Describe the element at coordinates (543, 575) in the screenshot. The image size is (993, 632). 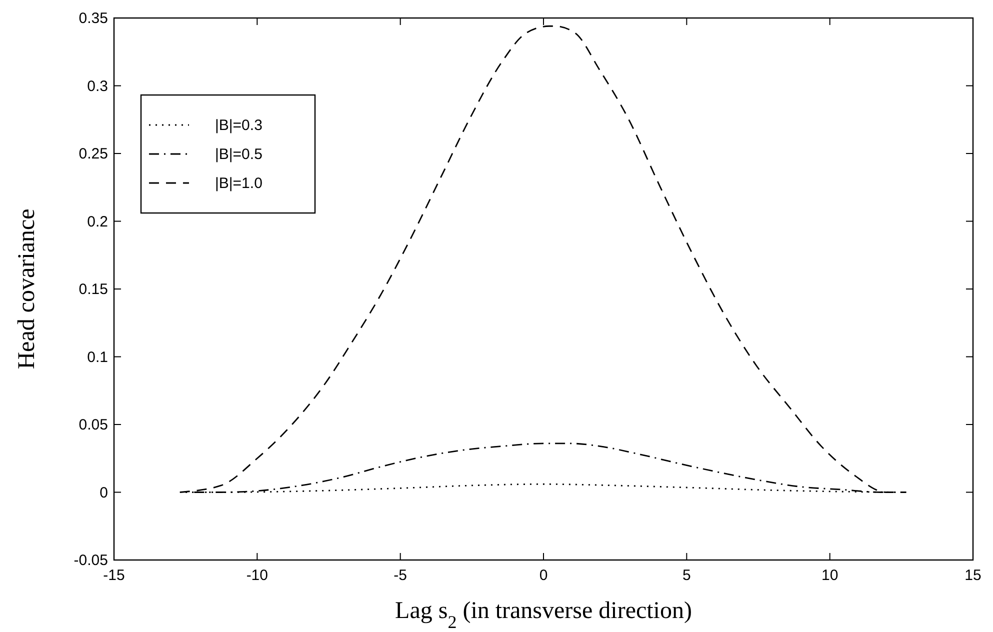
I see `x-tick-label: 0` at that location.